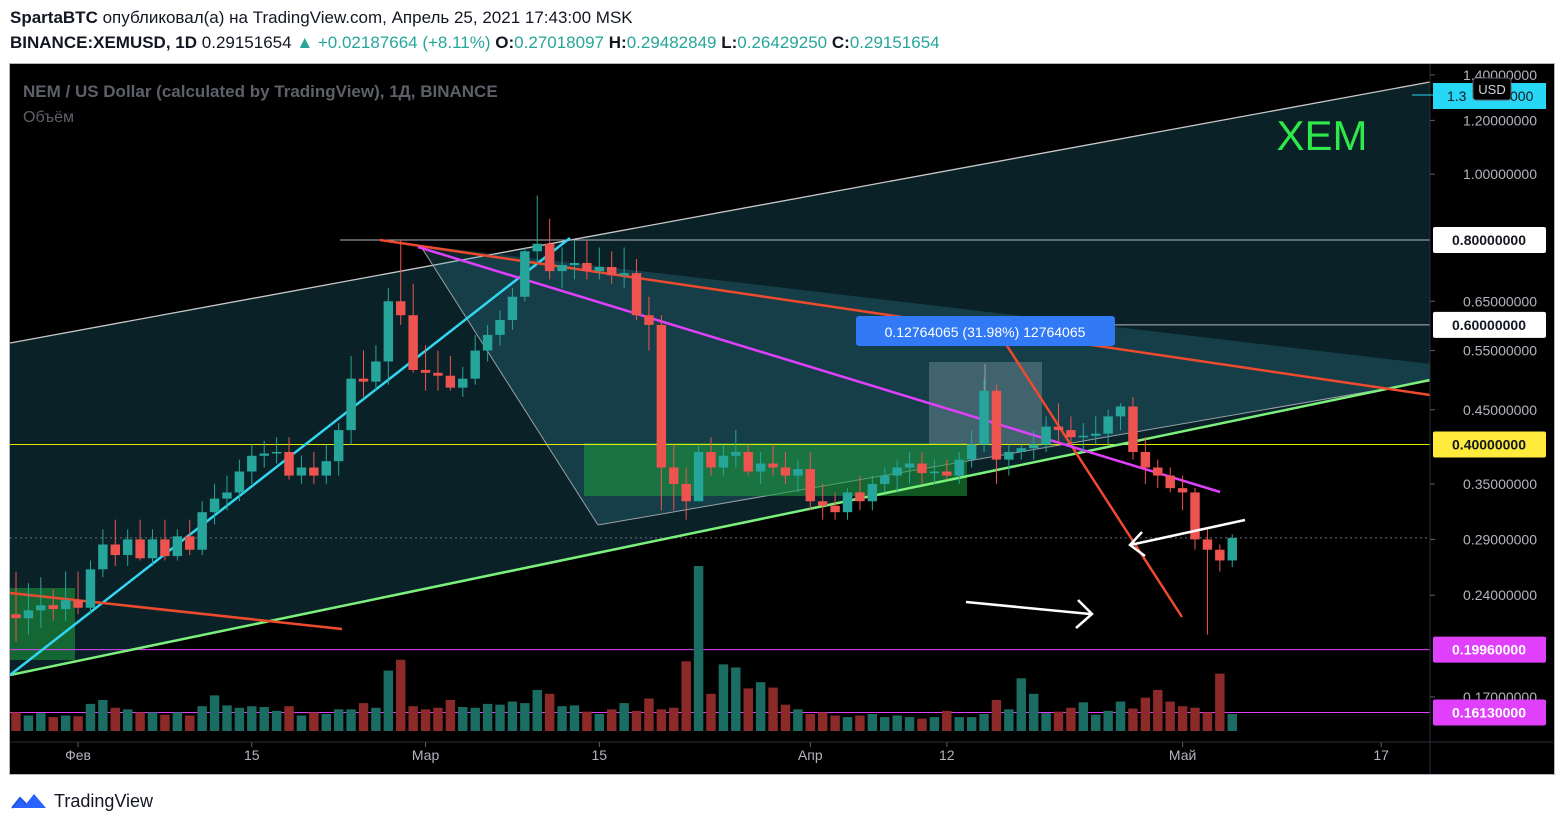 The width and height of the screenshot is (1564, 830). I want to click on high-label: H:, so click(617, 42).